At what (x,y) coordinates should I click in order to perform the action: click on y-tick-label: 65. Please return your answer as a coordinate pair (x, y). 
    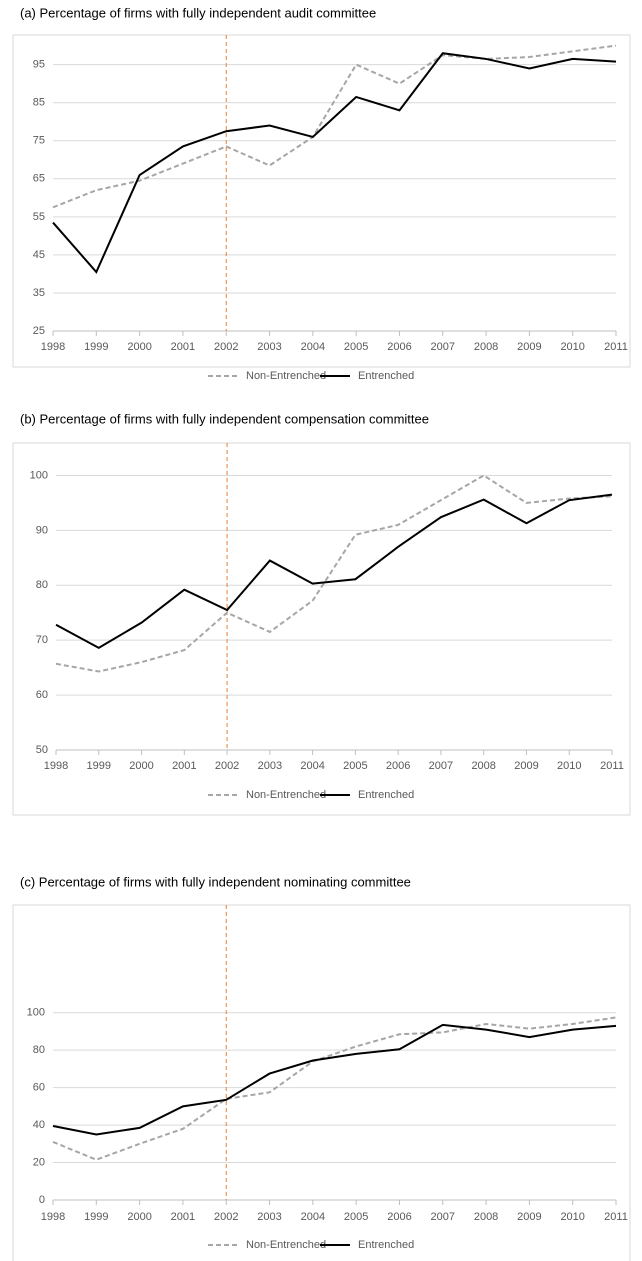
    Looking at the image, I should click on (39, 179).